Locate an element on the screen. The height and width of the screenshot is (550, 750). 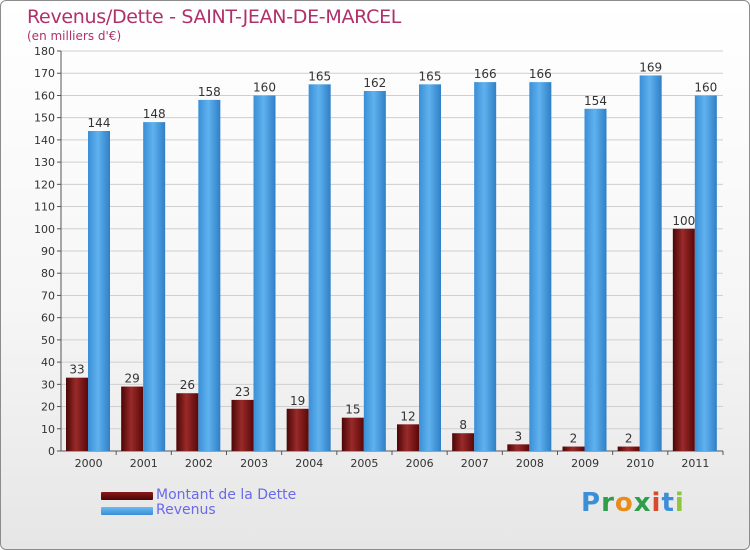
legend-swatch-debt is located at coordinates (127, 496).